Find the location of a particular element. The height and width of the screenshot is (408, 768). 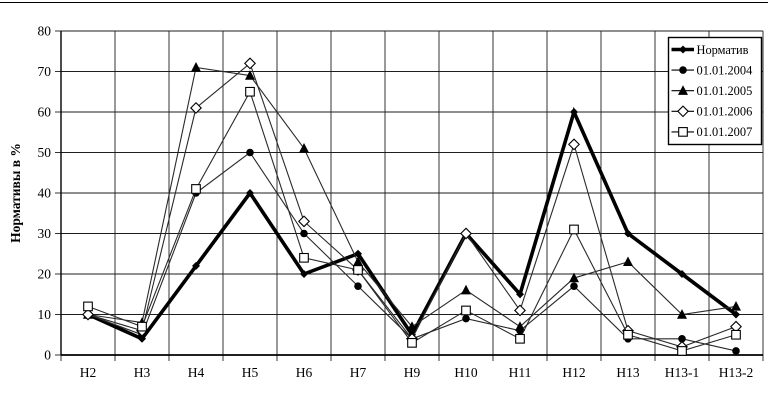

svg-text: Н4 is located at coordinates (196, 372).